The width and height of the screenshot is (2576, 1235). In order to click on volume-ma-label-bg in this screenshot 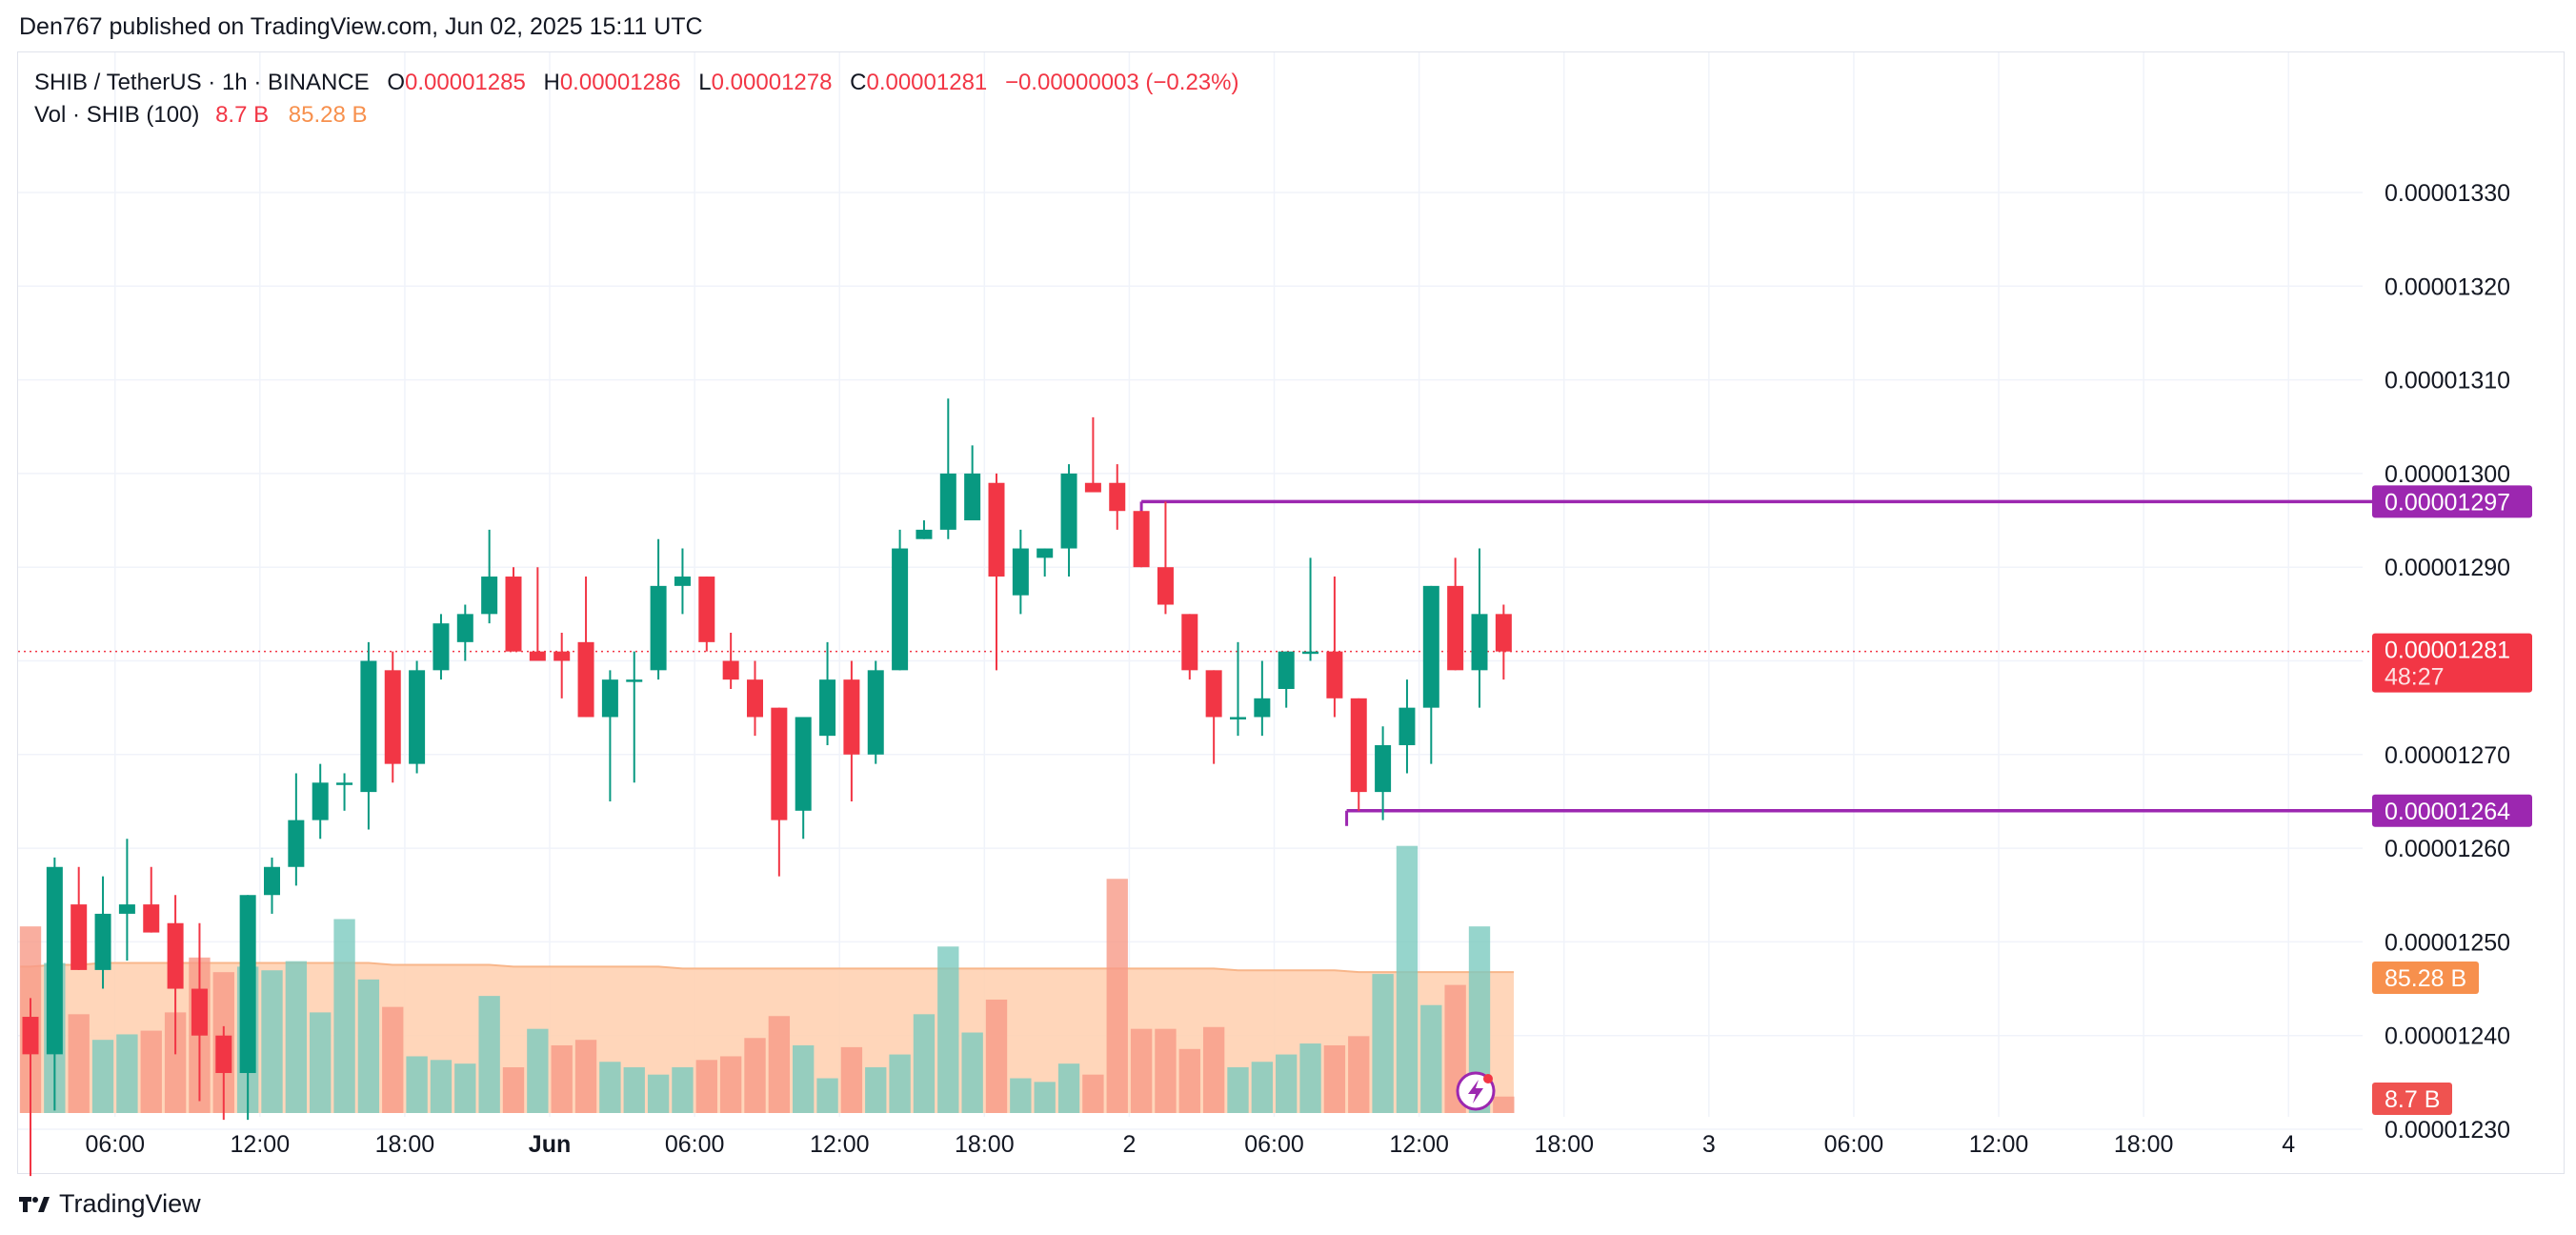, I will do `click(2425, 978)`.